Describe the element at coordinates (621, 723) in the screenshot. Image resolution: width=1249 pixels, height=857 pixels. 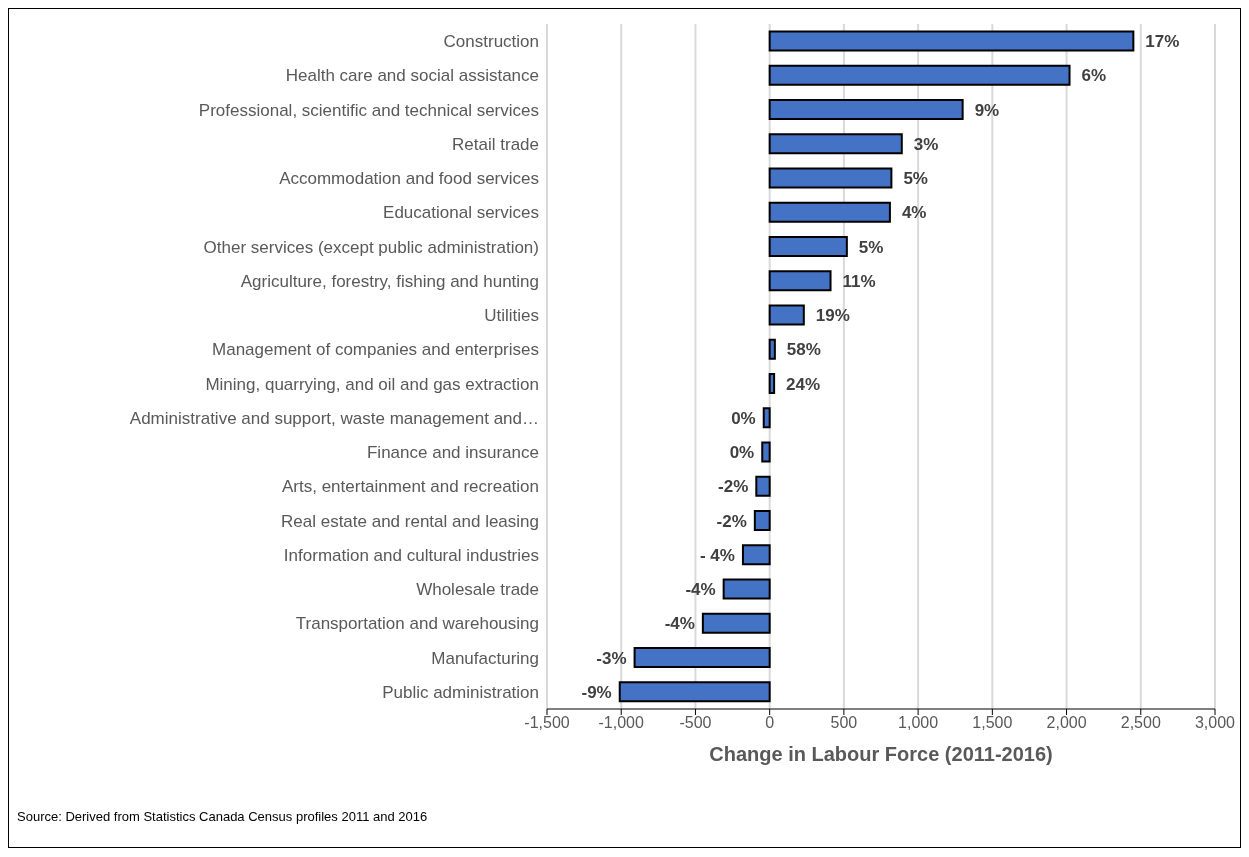
I see `x-tick-label: -1,000` at that location.